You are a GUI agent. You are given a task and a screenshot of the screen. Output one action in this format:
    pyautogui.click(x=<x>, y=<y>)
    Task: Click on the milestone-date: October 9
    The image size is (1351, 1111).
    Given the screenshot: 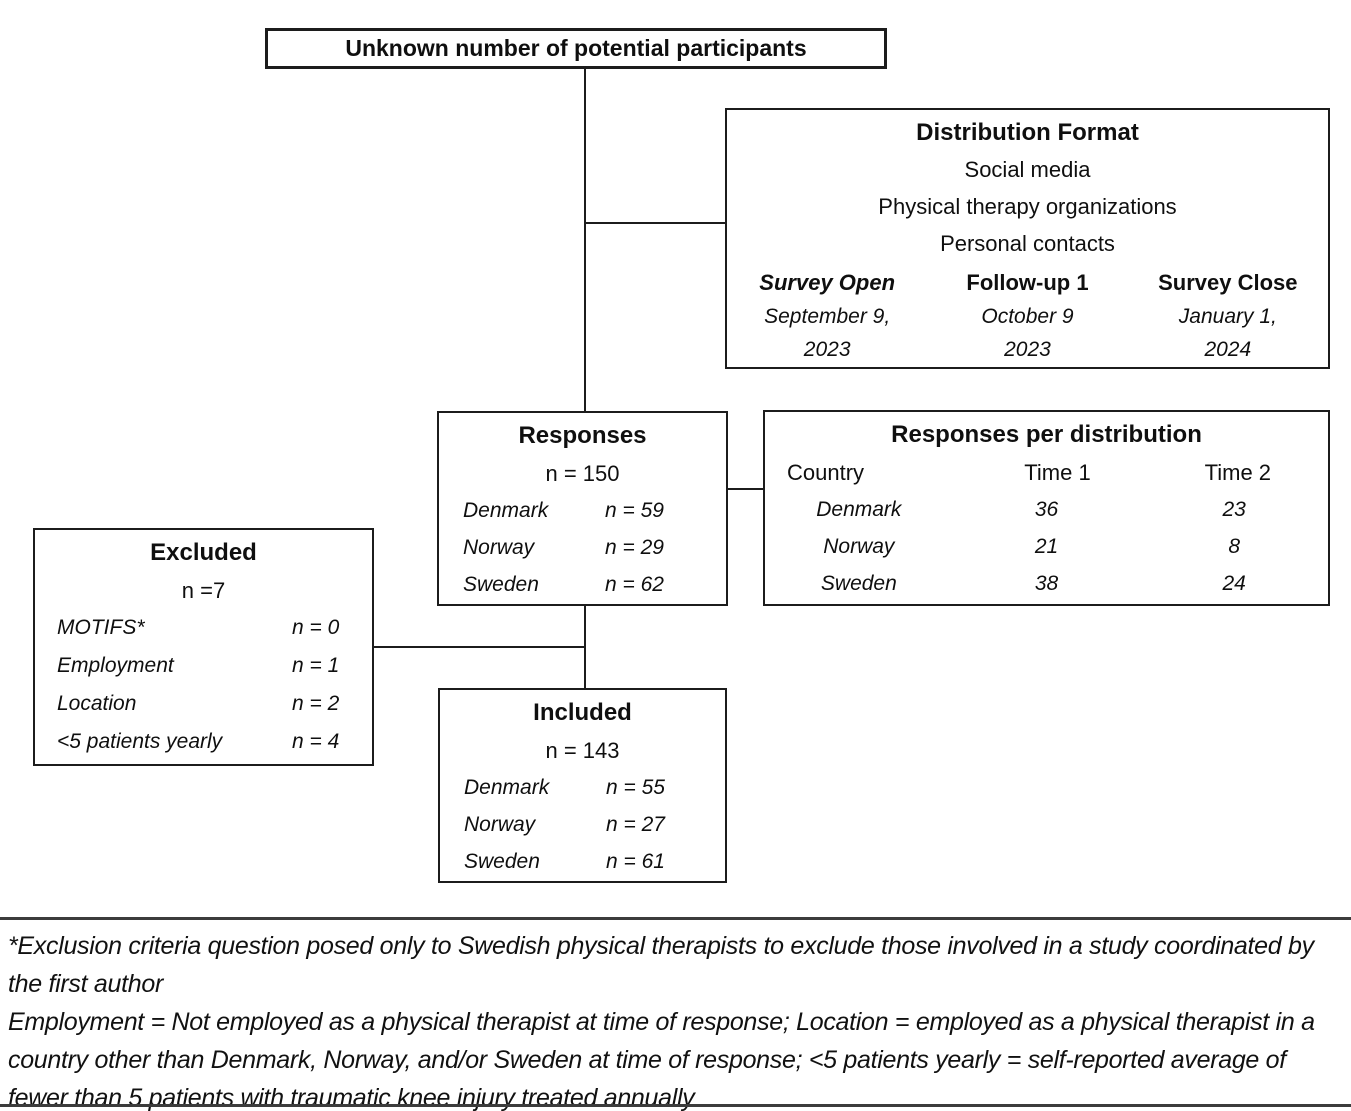 What is the action you would take?
    pyautogui.click(x=1027, y=316)
    